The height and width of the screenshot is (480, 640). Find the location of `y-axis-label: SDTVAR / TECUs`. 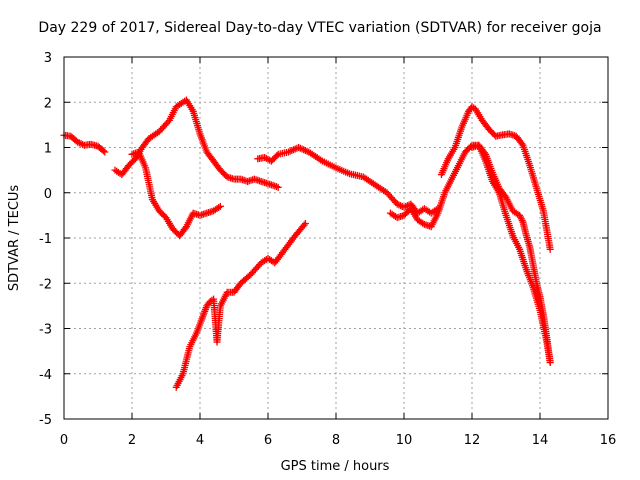

y-axis-label: SDTVAR / TECUs is located at coordinates (14, 238).